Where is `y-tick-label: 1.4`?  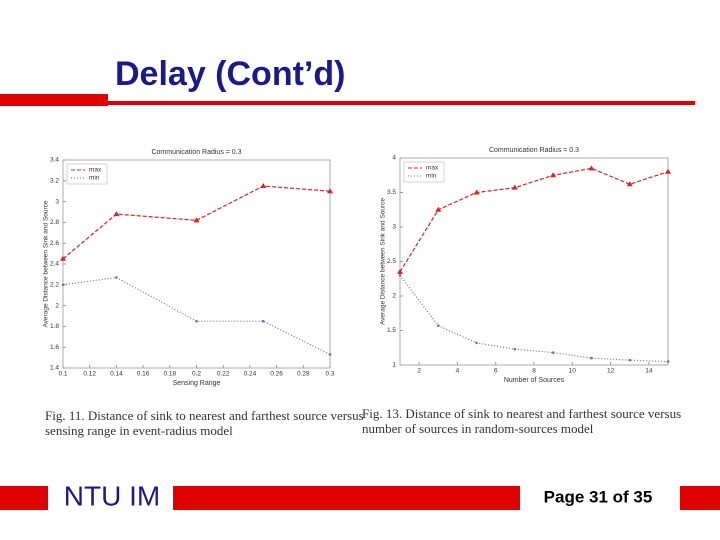 y-tick-label: 1.4 is located at coordinates (54, 368).